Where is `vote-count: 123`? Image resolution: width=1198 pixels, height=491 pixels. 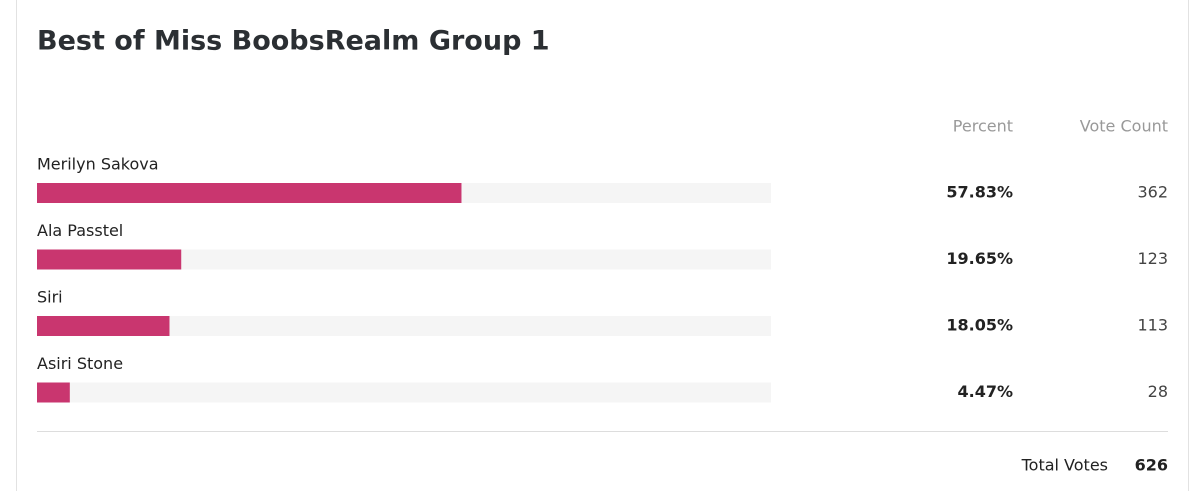
vote-count: 123 is located at coordinates (1152, 258).